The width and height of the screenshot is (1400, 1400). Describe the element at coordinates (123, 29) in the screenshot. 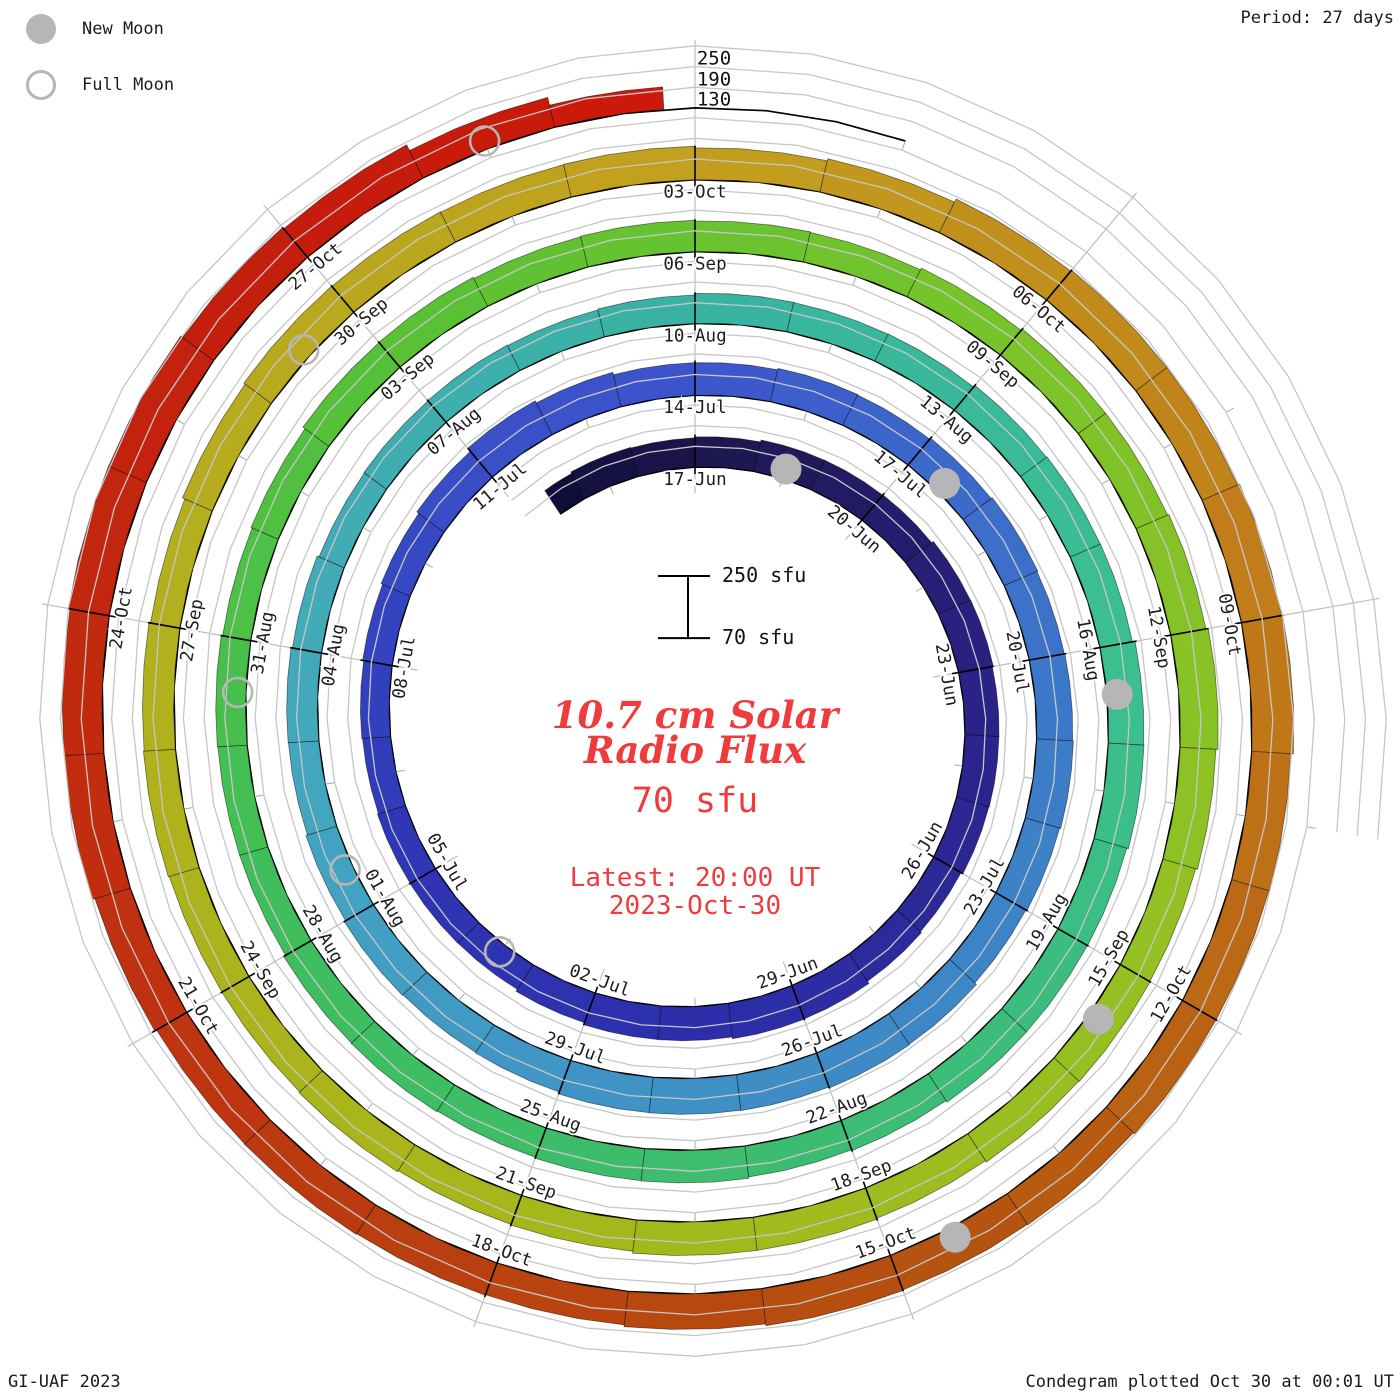

I see `new-moon-label: New Moon` at that location.